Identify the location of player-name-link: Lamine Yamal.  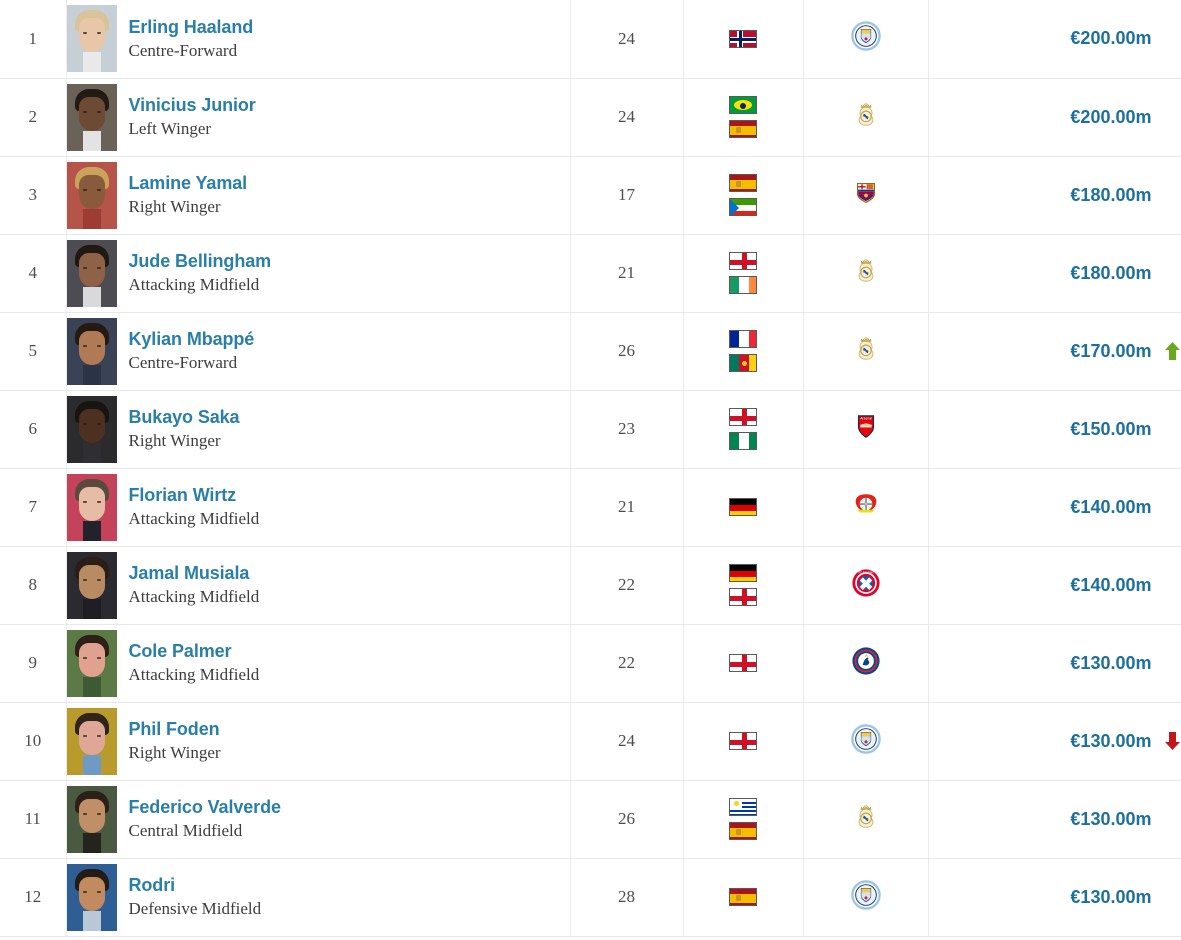
(188, 183).